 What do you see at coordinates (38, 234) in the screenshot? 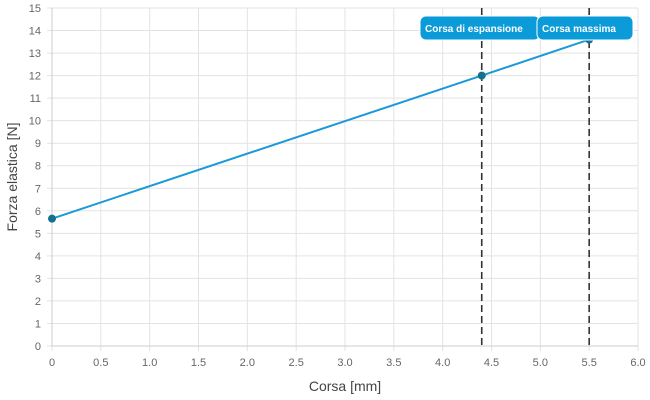
I see `y-tick-label: 5` at bounding box center [38, 234].